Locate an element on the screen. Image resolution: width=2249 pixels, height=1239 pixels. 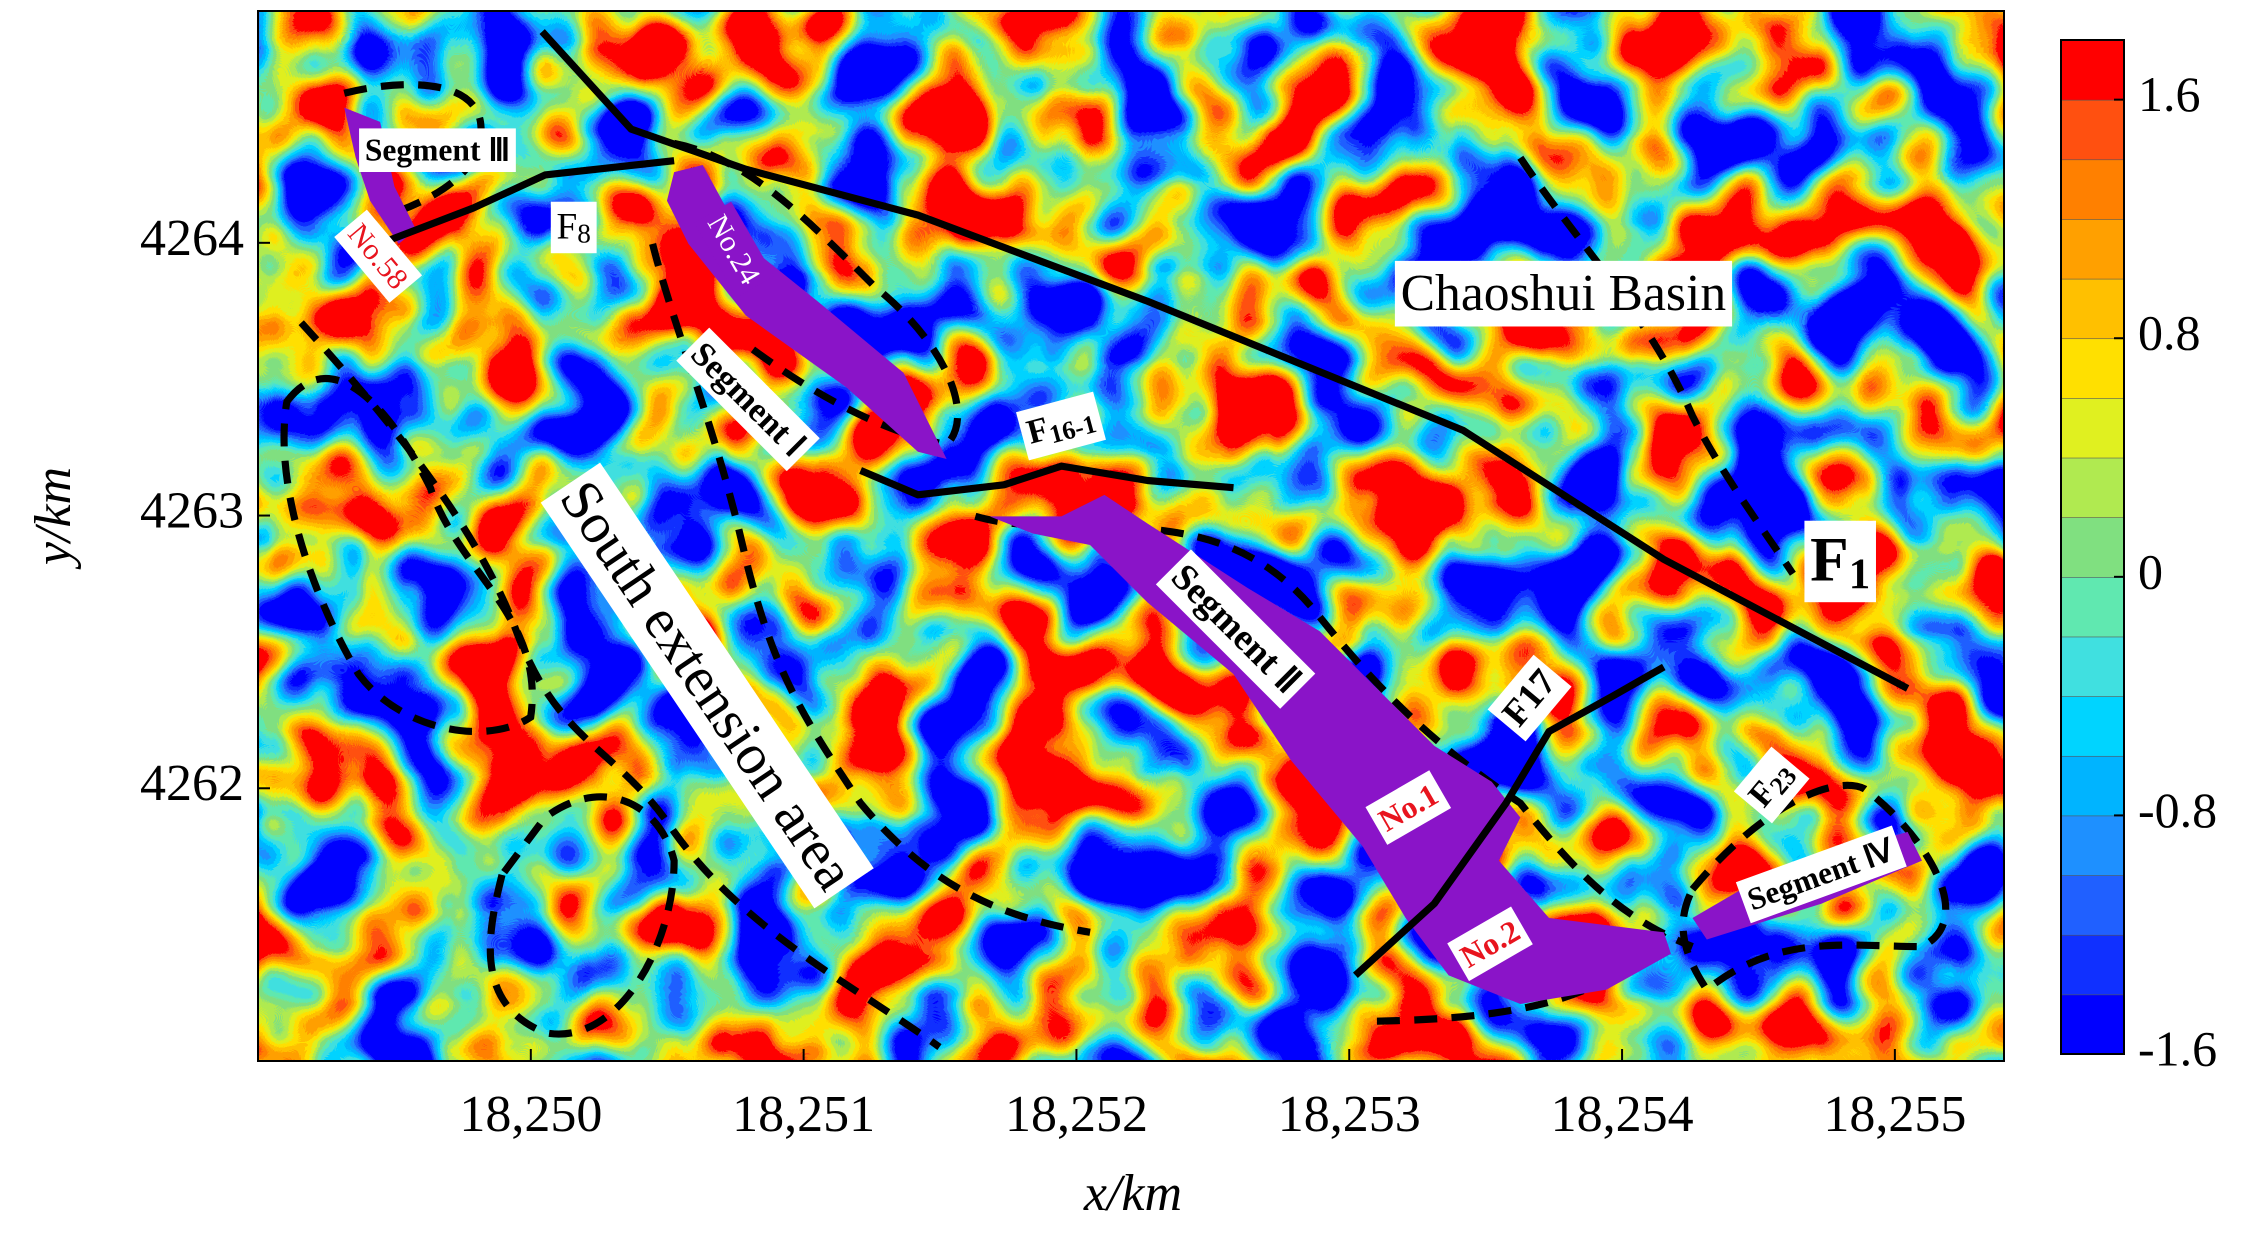
annotation: F16-1 is located at coordinates (1061, 426).